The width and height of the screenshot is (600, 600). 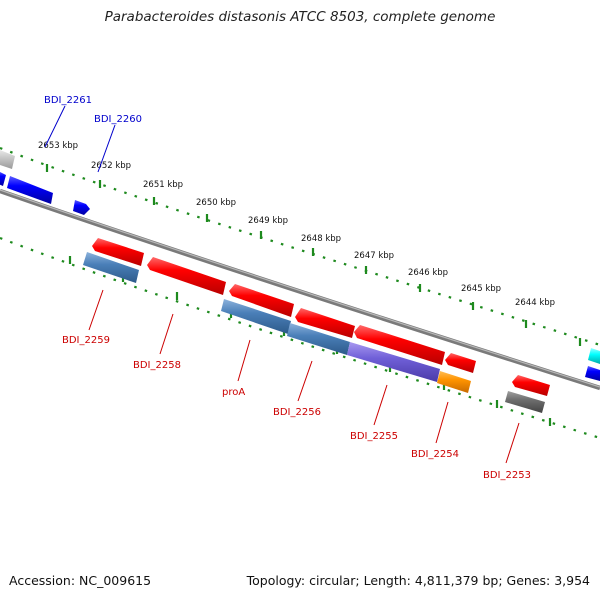 I want to click on kbp-label: 2645 kbp, so click(x=481, y=289).